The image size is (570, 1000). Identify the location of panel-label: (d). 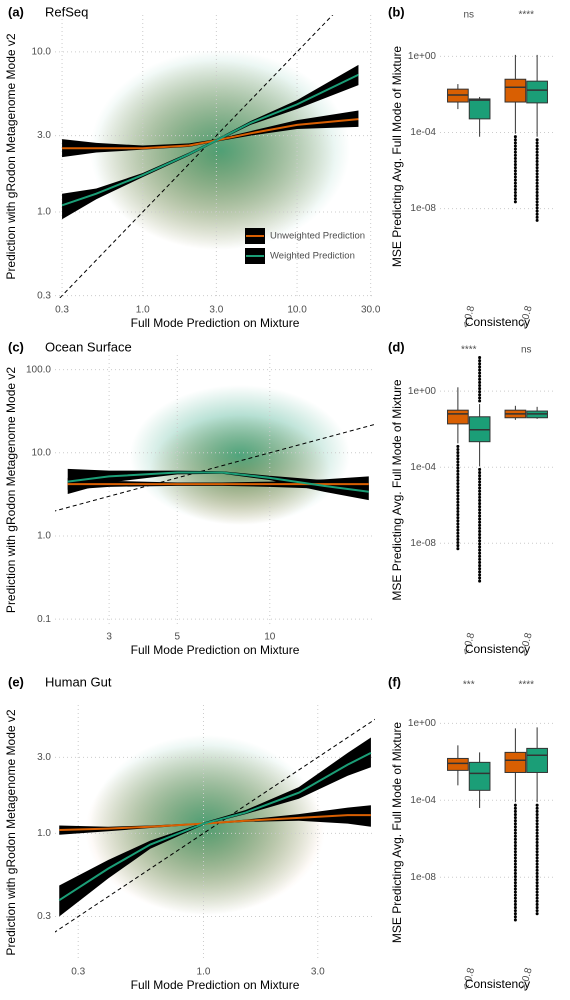
(396, 346).